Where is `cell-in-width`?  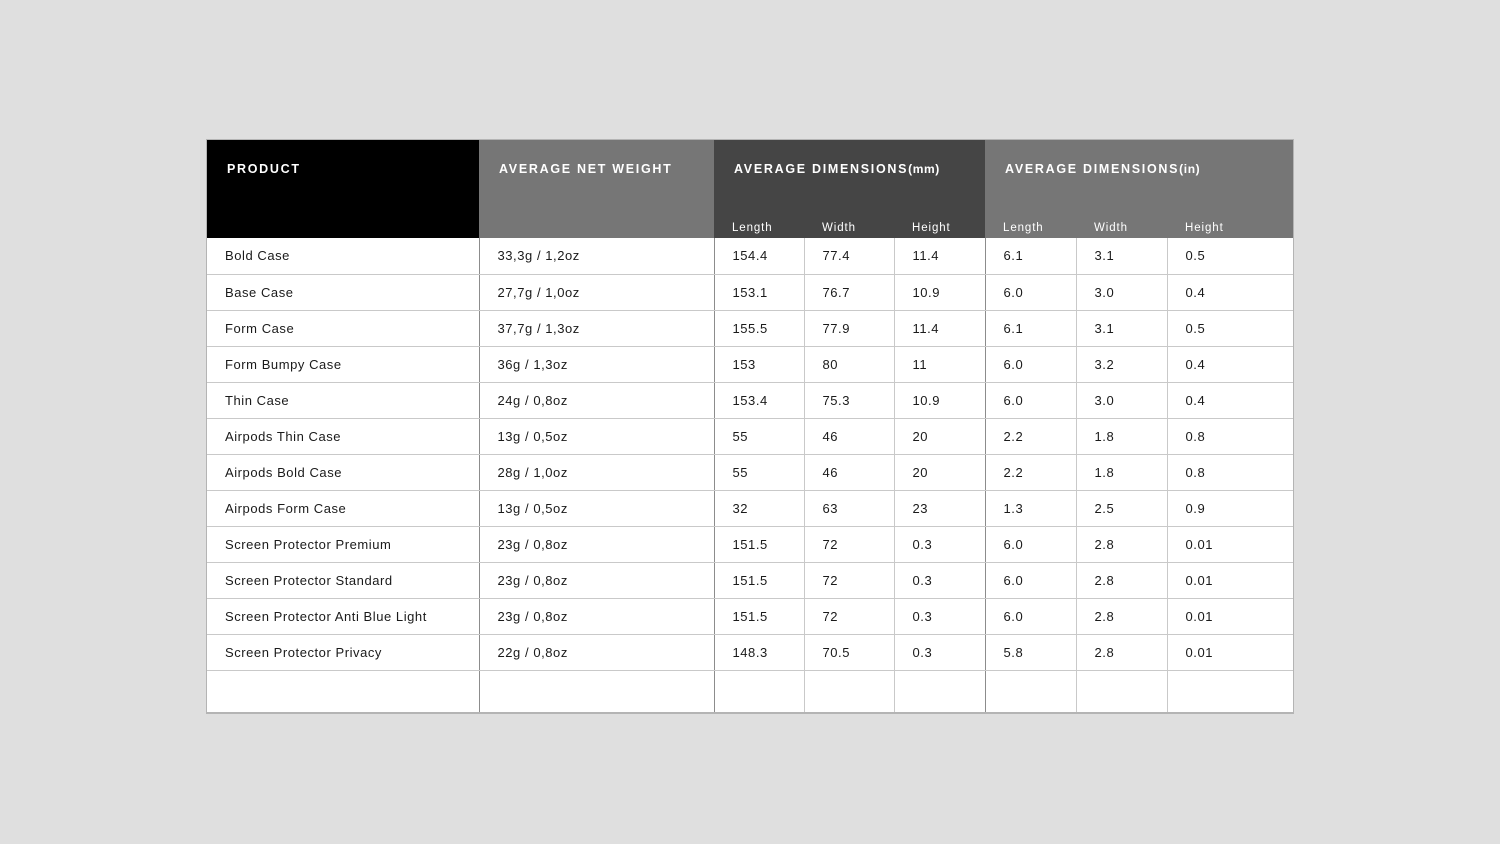
cell-in-width is located at coordinates (1121, 691).